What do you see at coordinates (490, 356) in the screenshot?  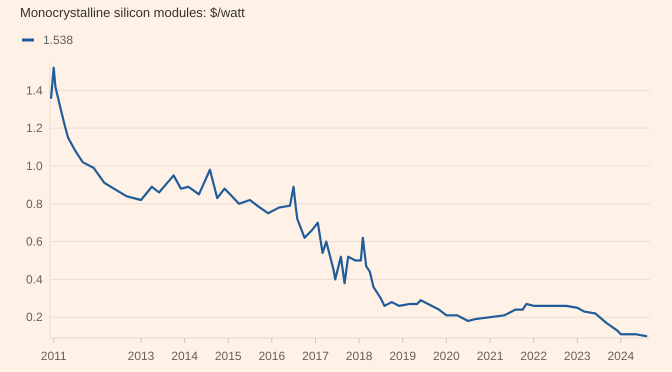 I see `x-tick-label: 2021` at bounding box center [490, 356].